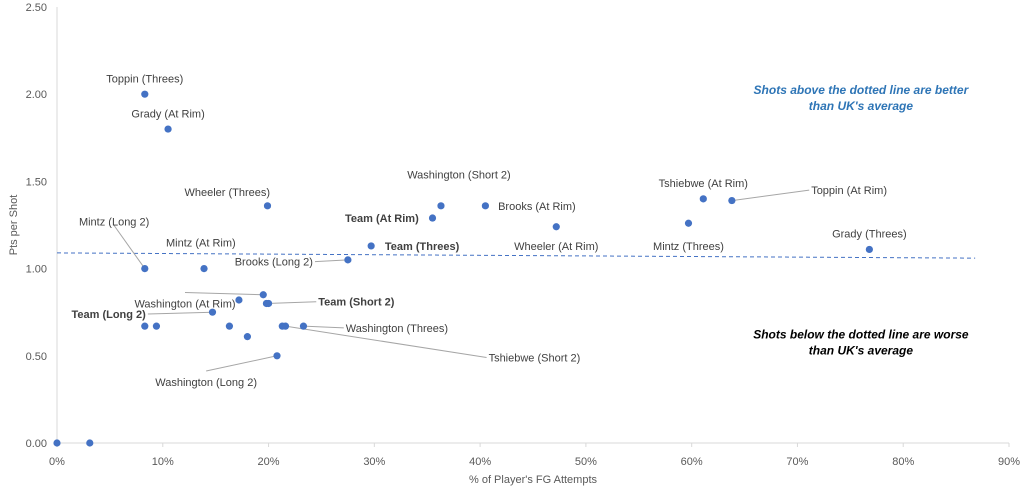  Describe the element at coordinates (797, 462) in the screenshot. I see `x-tick-label: 70%` at that location.